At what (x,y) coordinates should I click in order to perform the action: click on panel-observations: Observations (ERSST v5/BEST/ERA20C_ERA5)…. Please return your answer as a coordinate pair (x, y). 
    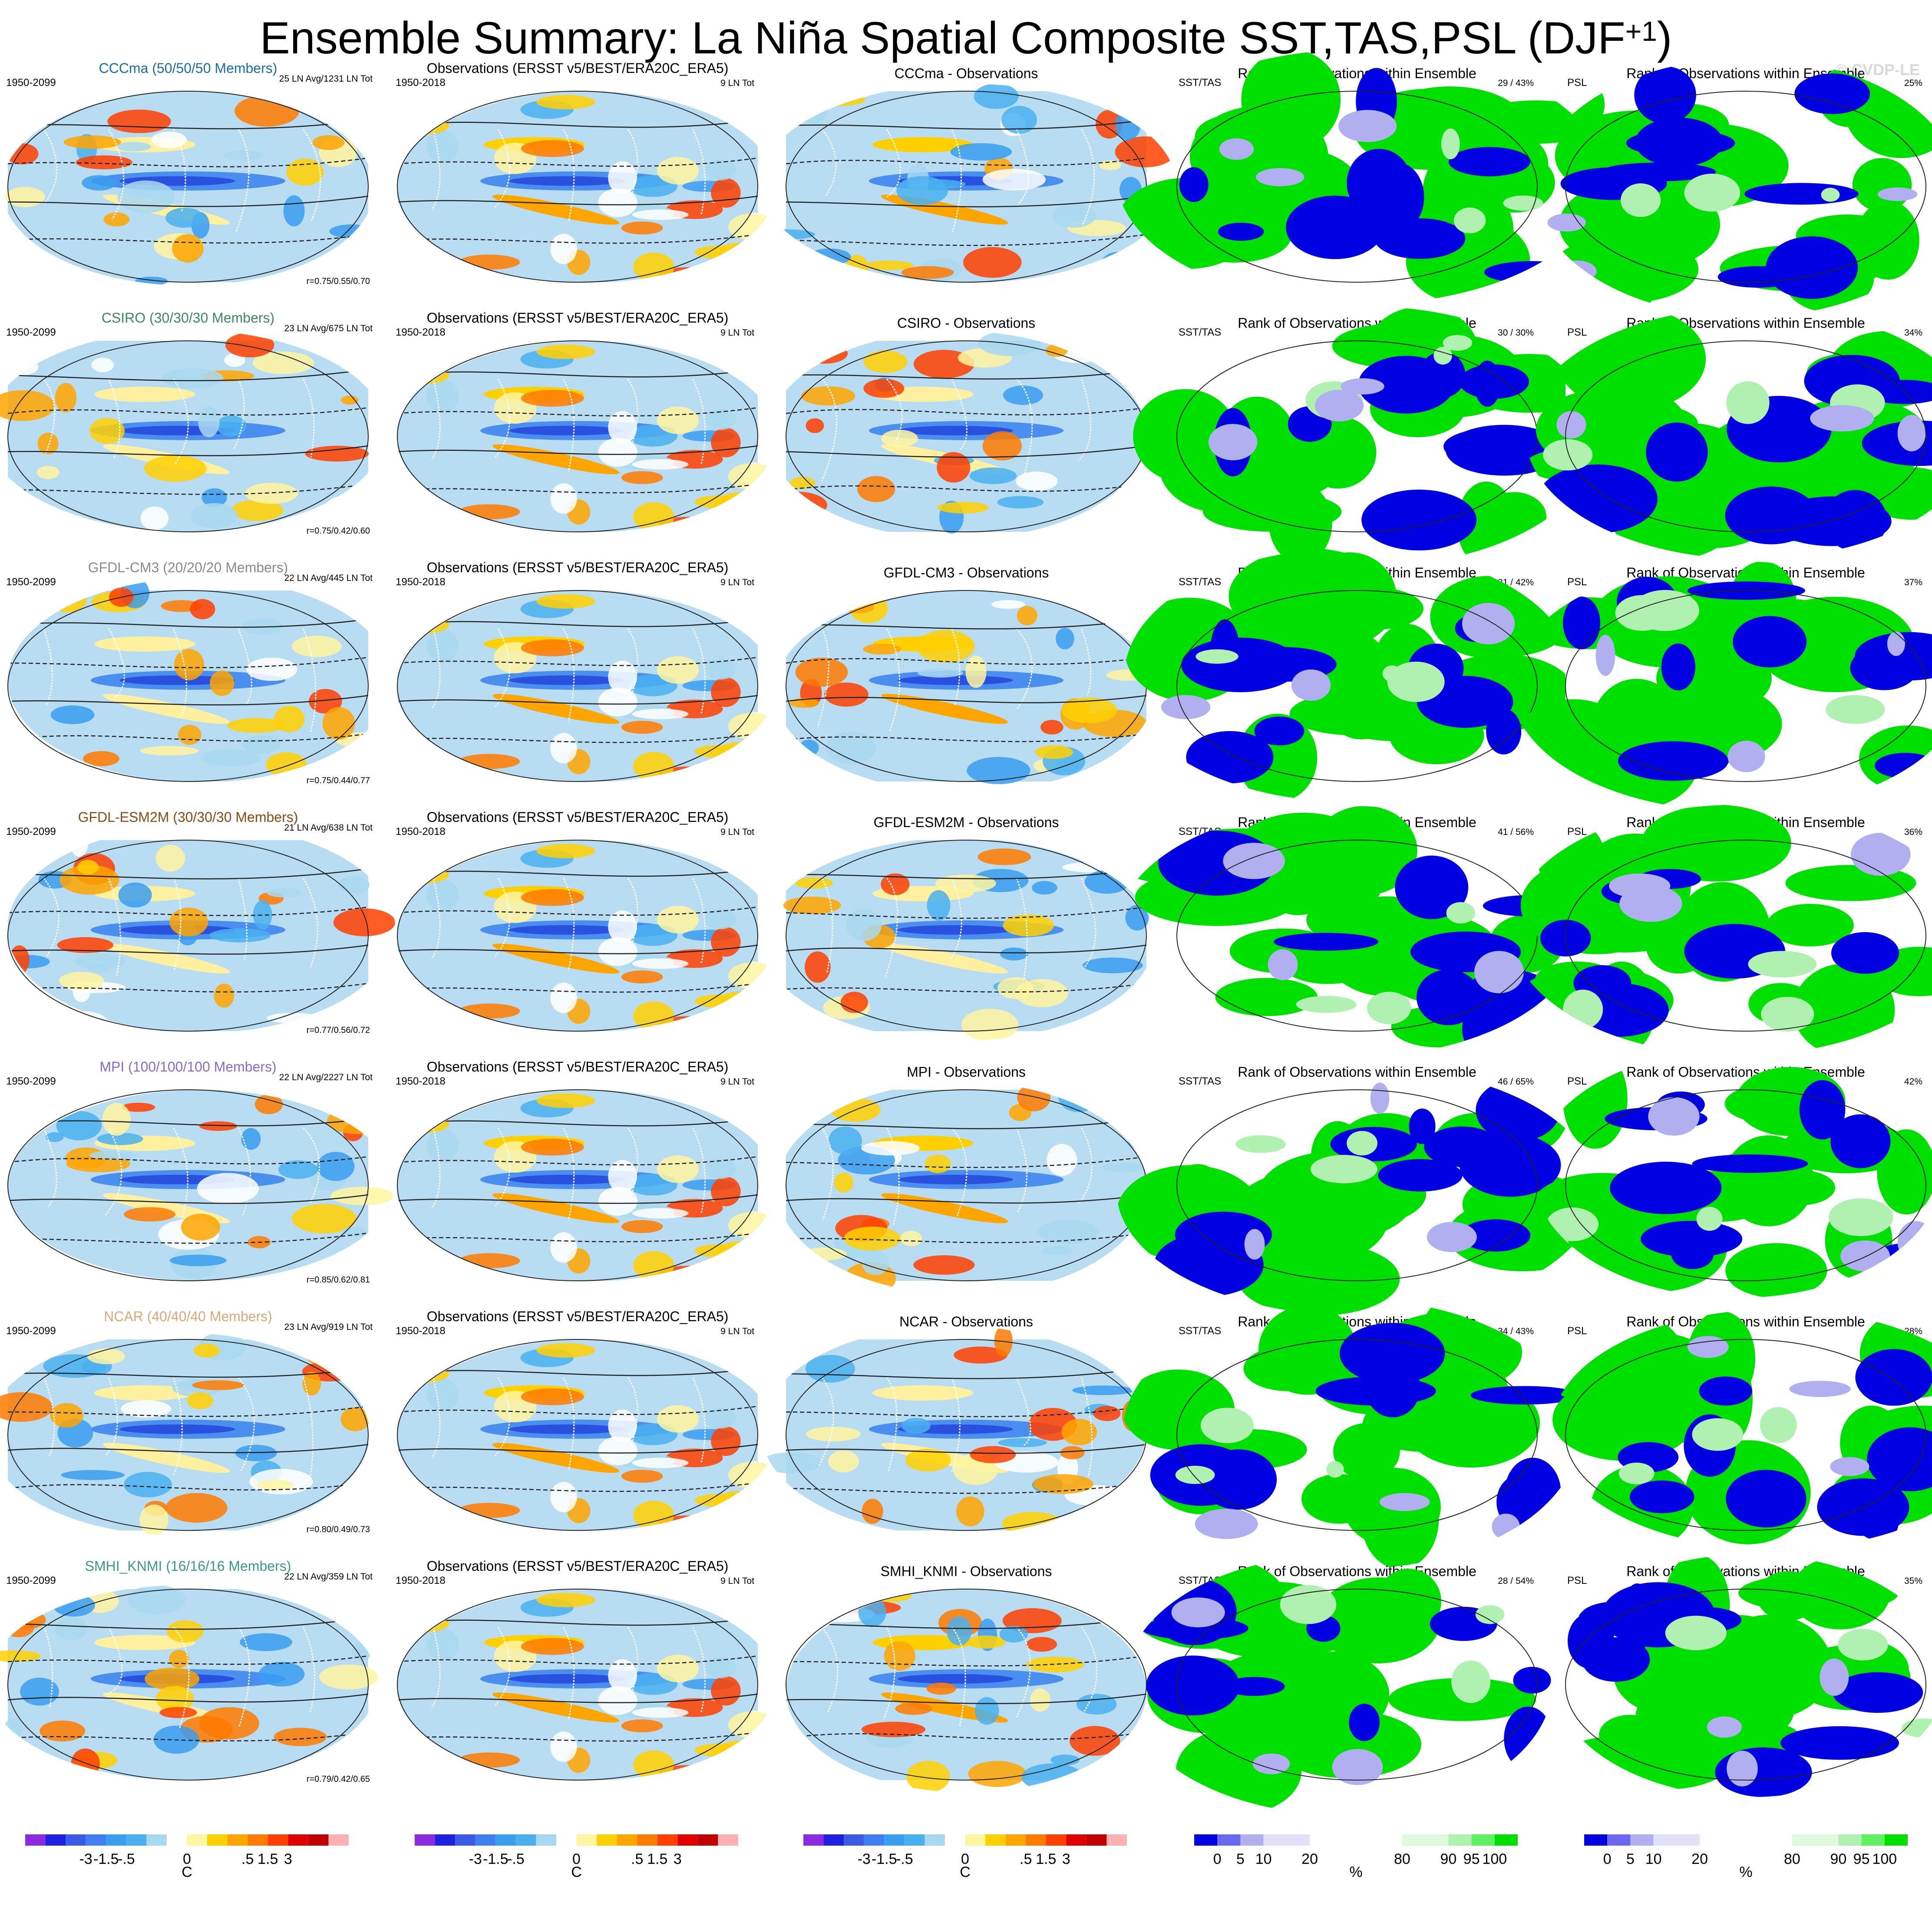
    Looking at the image, I should click on (586, 1669).